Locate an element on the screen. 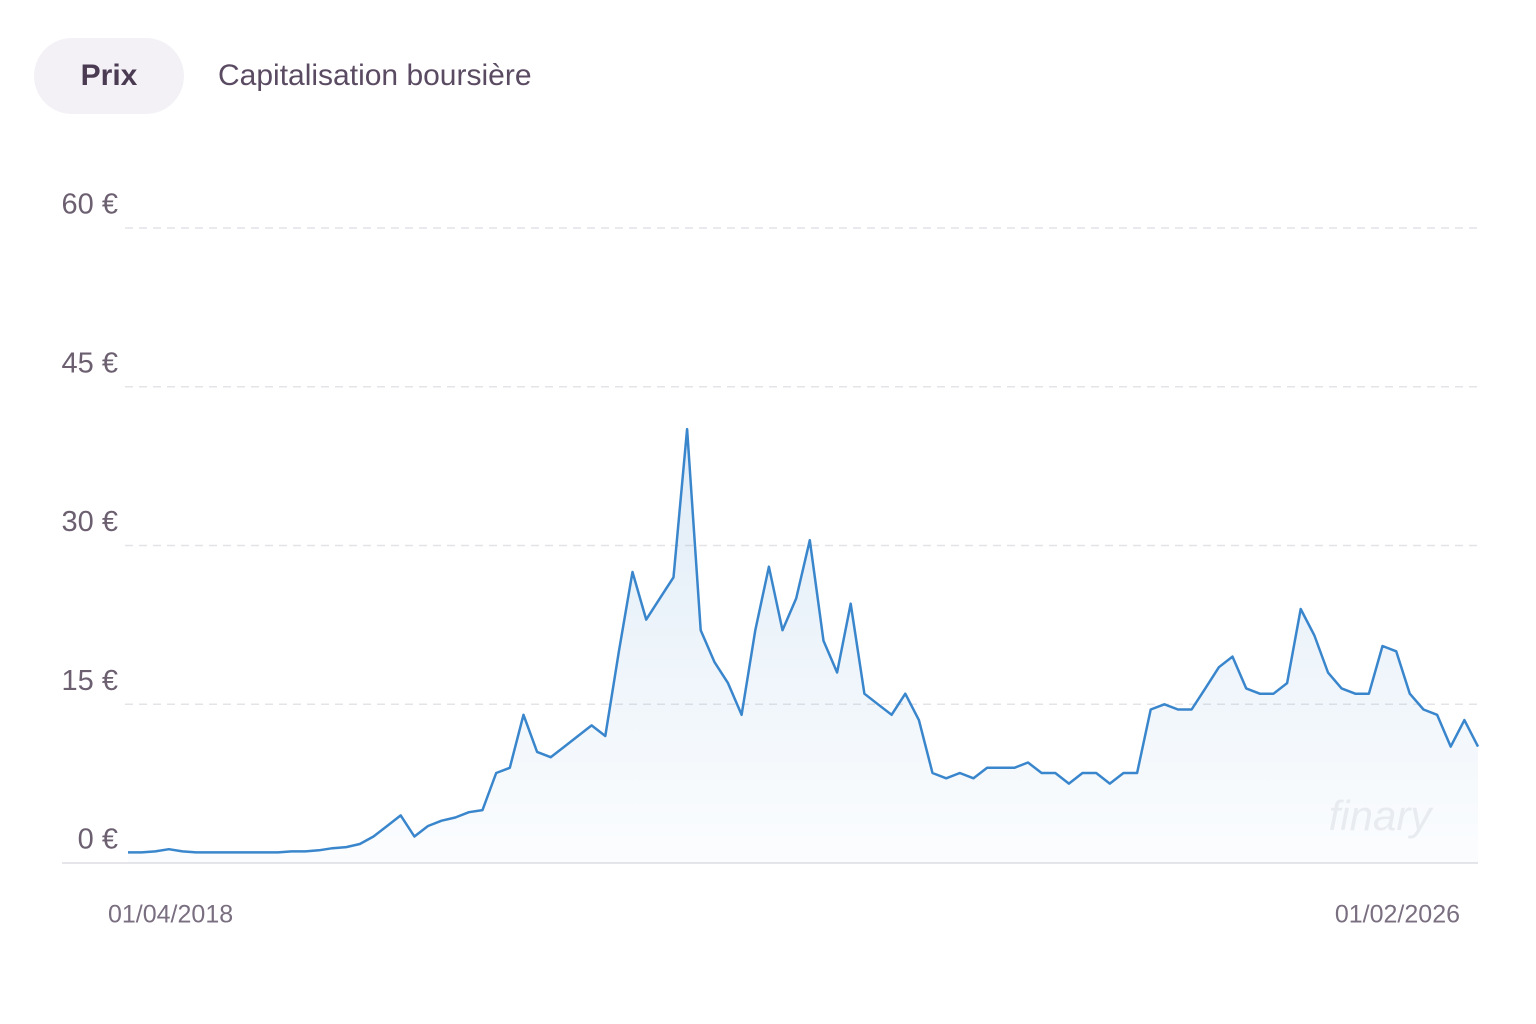 The image size is (1536, 1024). y-tick-label: 15 € is located at coordinates (90, 681).